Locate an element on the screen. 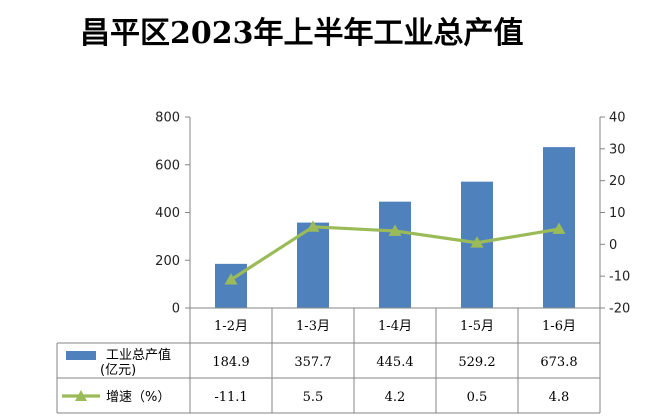 This screenshot has height=417, width=670. y-tick-label-right: 10 is located at coordinates (617, 213).